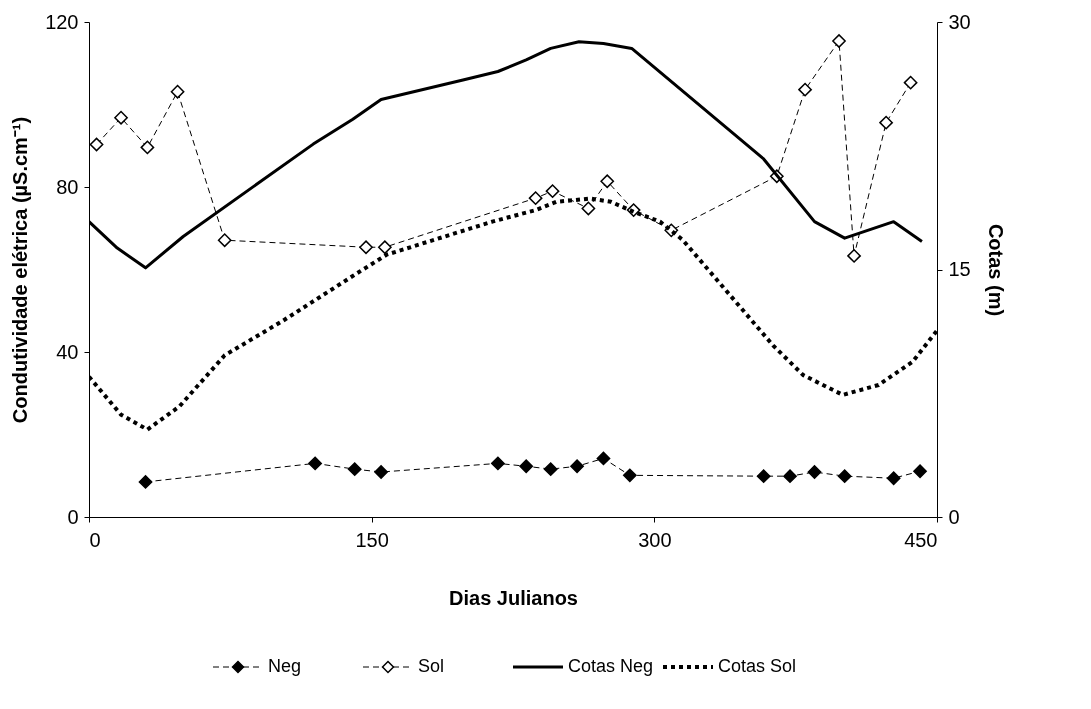 This screenshot has width=1091, height=709. What do you see at coordinates (655, 539) in the screenshot?
I see `x-tick-label: 300` at bounding box center [655, 539].